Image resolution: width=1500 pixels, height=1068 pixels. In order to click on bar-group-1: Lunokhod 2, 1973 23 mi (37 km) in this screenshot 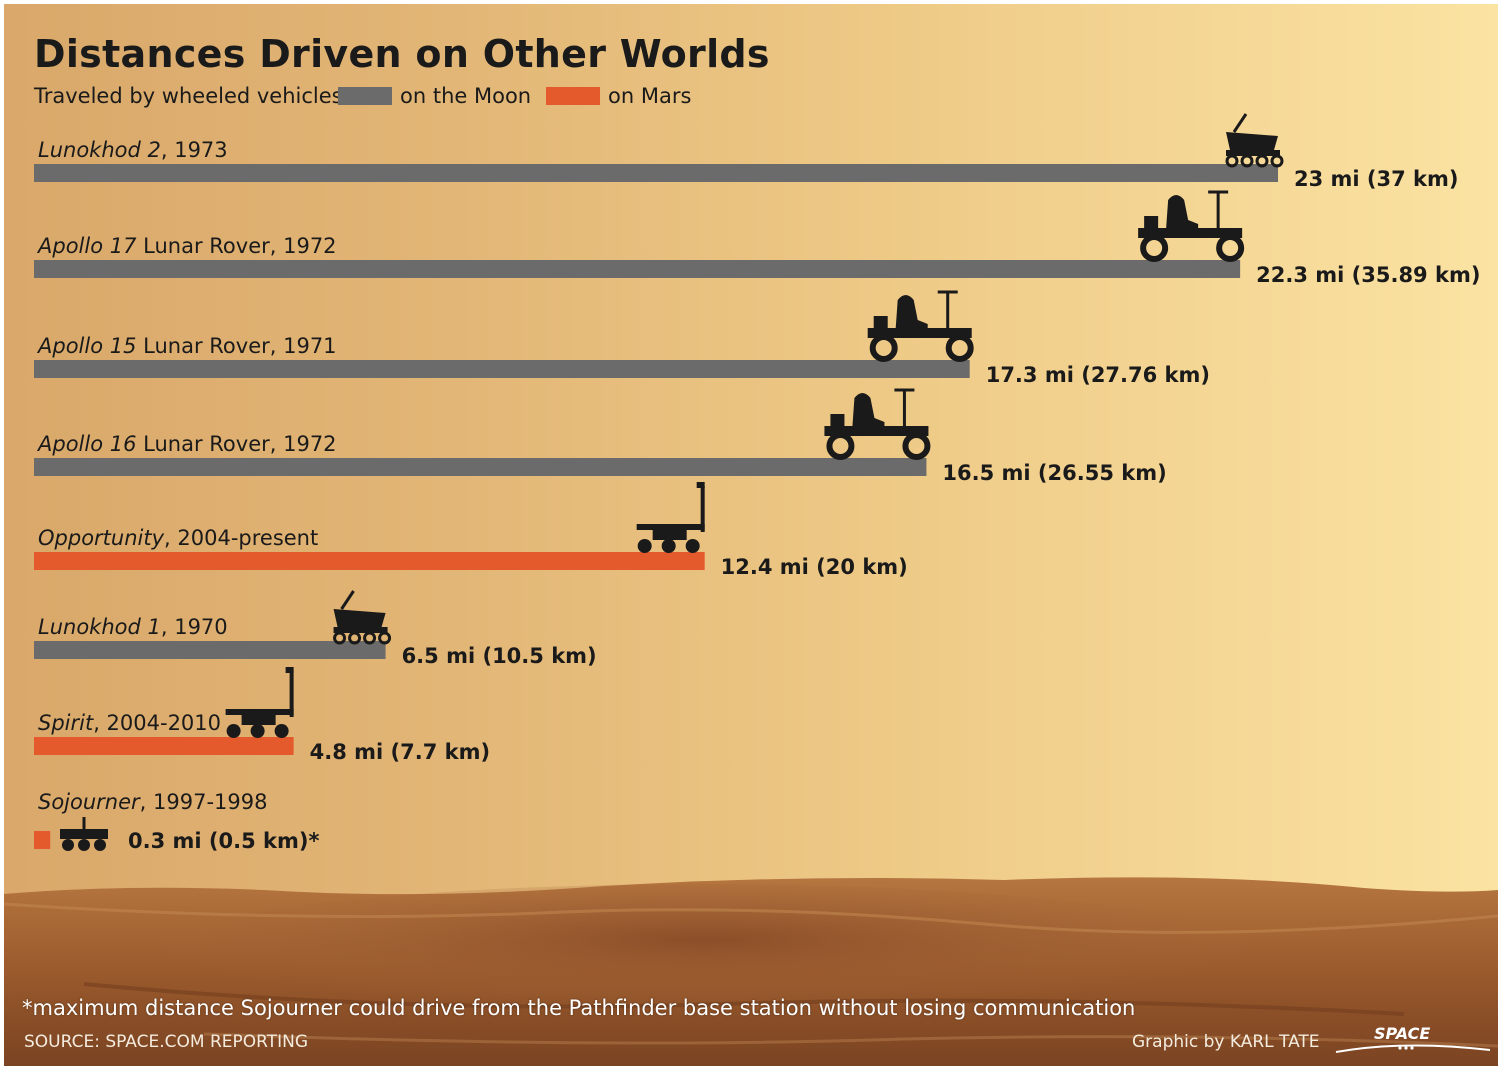, I will do `click(746, 152)`.